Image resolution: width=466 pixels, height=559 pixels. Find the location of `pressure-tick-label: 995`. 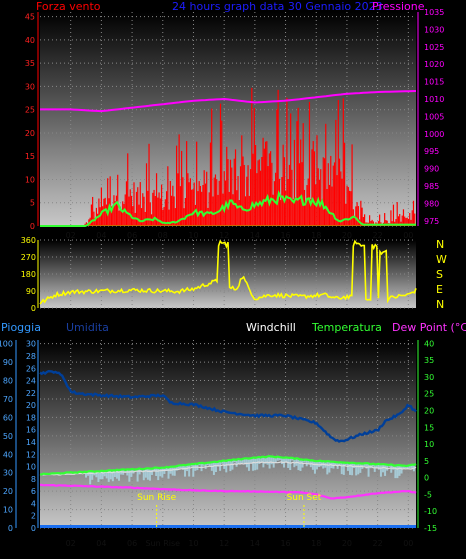

pressure-tick-label: 995 is located at coordinates (431, 151).